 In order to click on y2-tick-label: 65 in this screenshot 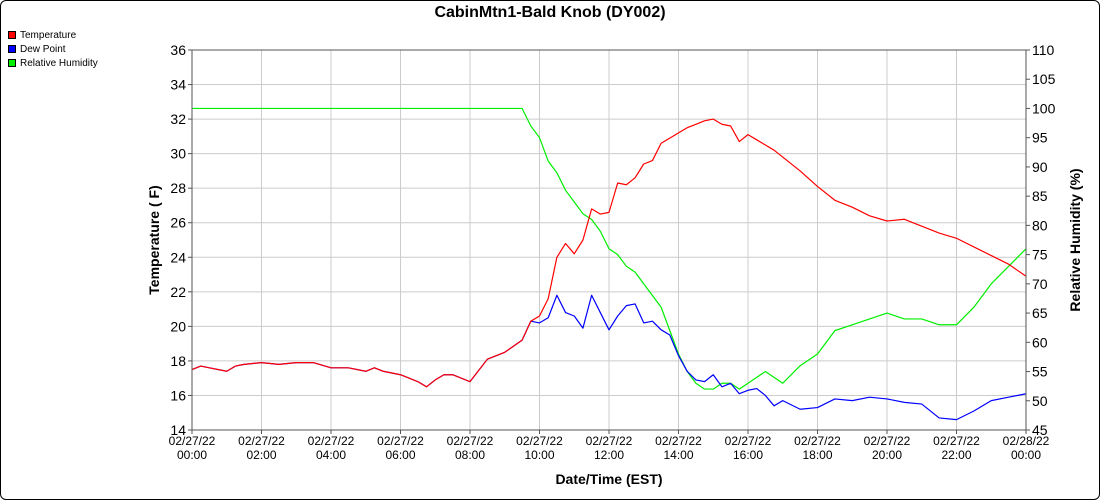, I will do `click(1040, 313)`.